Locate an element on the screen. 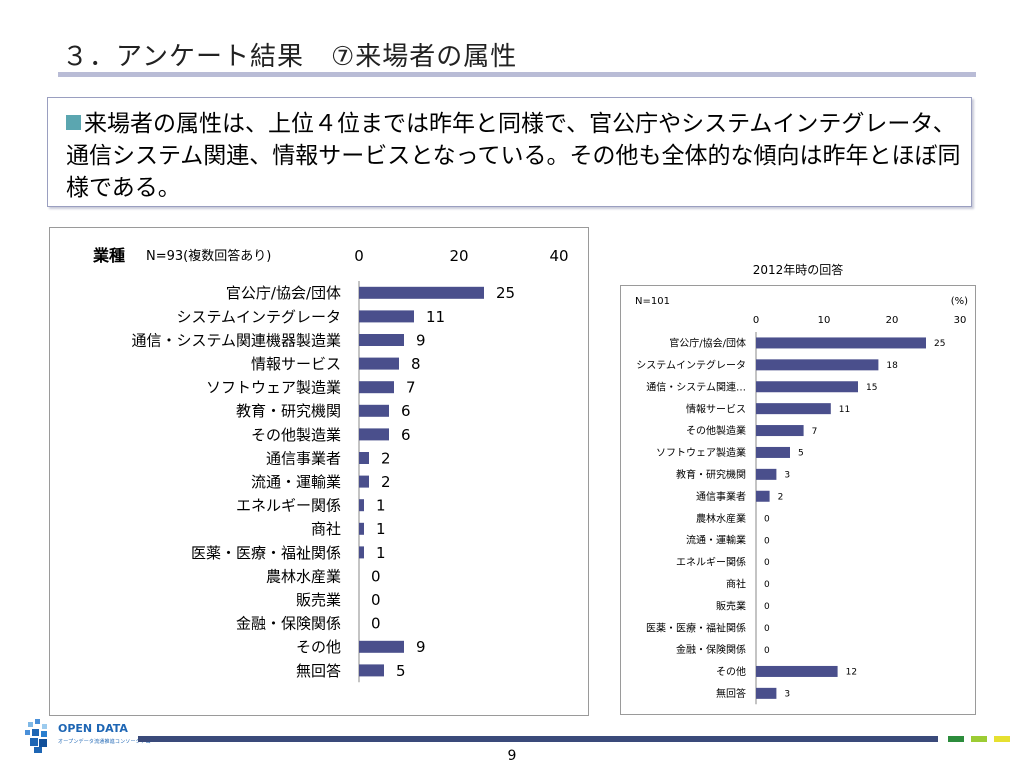 Image resolution: width=1024 pixels, height=768 pixels. data-label: 15 is located at coordinates (871, 388).